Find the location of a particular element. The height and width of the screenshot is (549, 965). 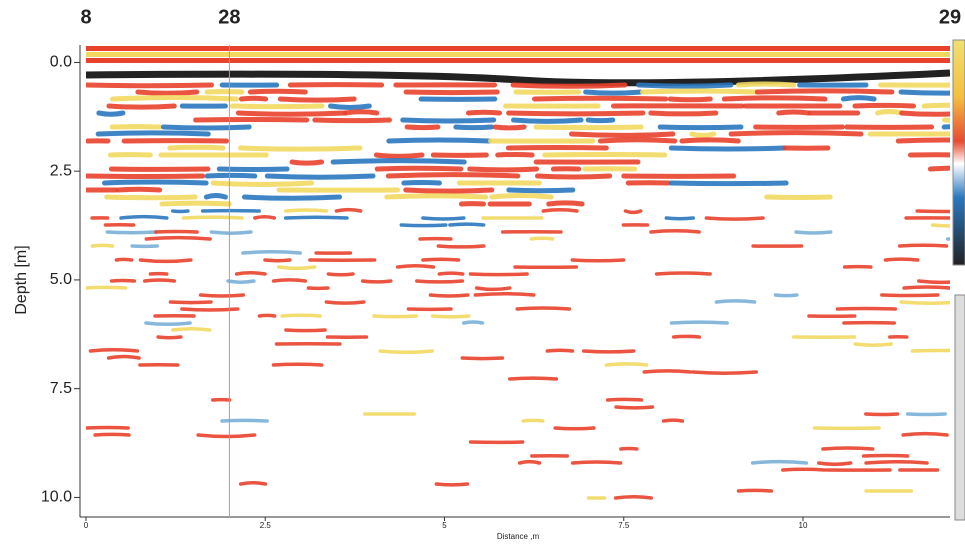

color-bar-panel is located at coordinates (959, 407).